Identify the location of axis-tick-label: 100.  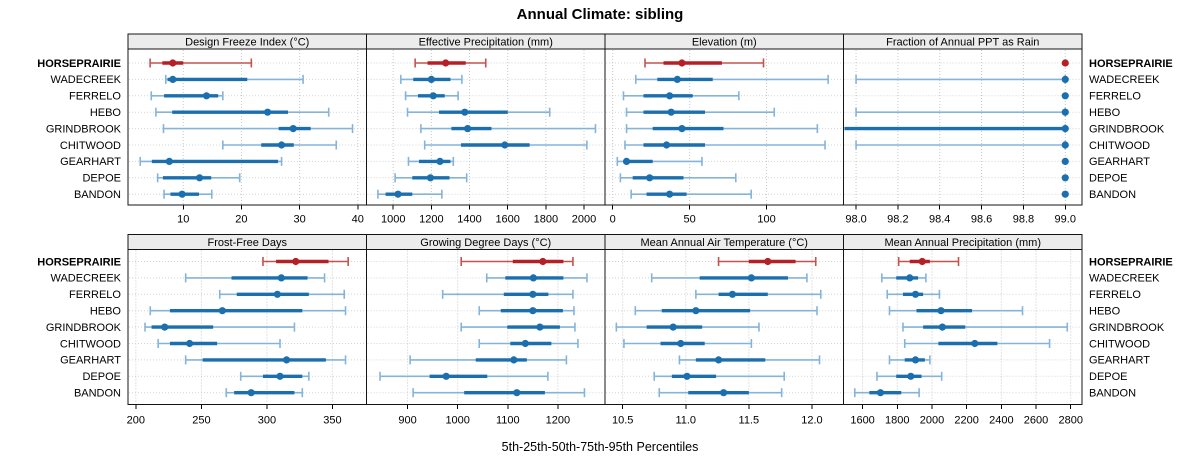
(766, 220).